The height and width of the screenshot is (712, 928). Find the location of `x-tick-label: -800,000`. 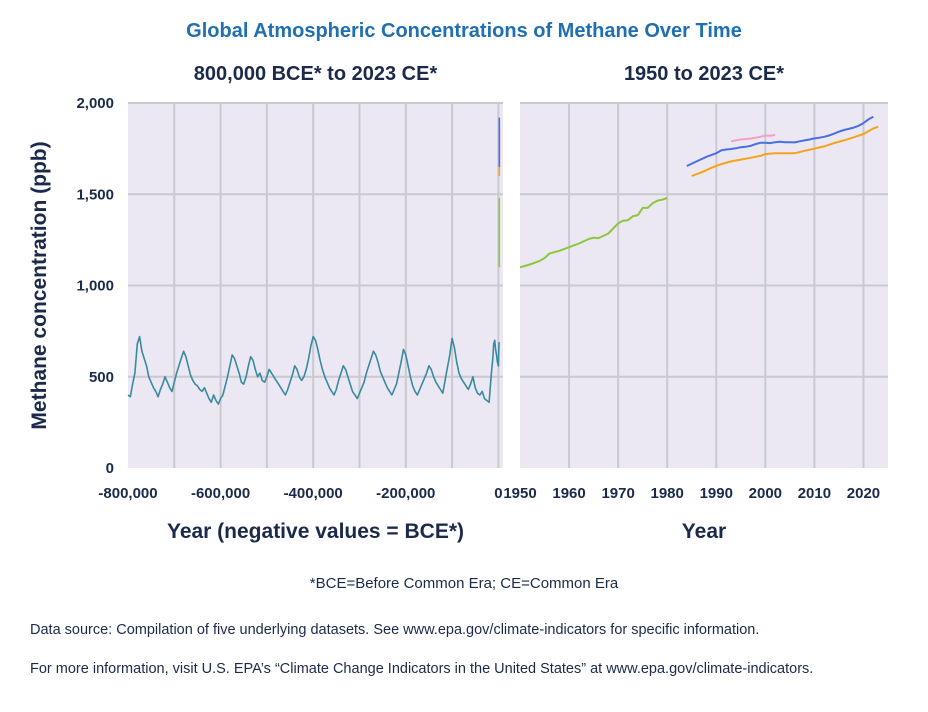

x-tick-label: -800,000 is located at coordinates (127, 493).